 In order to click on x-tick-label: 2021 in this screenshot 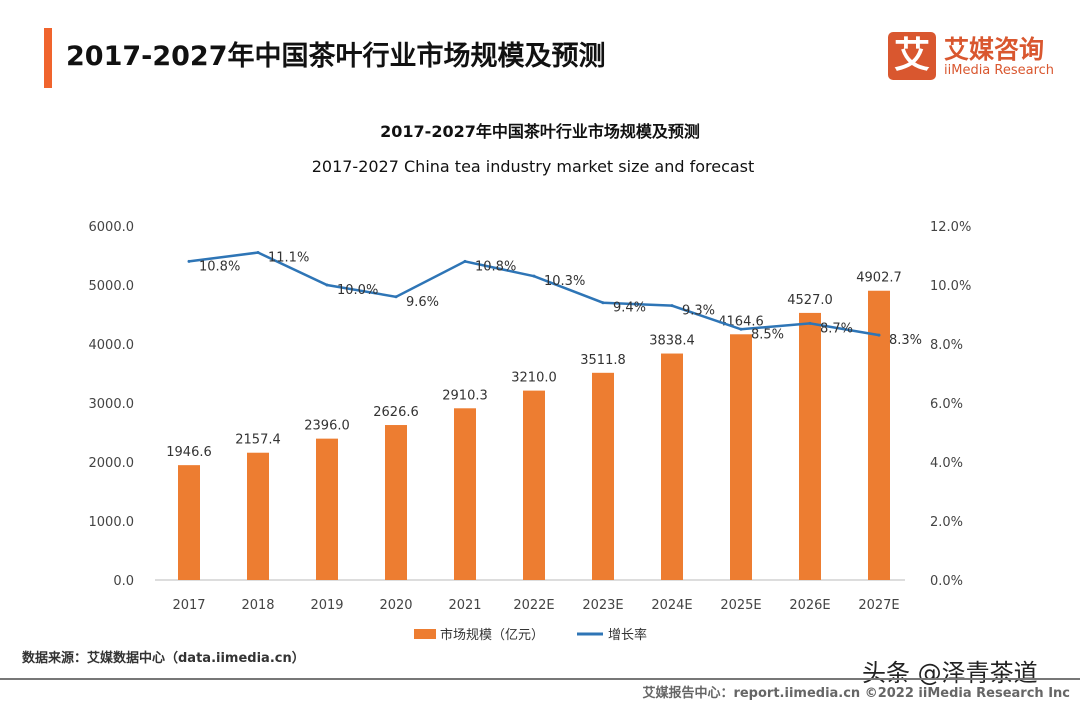, I will do `click(464, 605)`.